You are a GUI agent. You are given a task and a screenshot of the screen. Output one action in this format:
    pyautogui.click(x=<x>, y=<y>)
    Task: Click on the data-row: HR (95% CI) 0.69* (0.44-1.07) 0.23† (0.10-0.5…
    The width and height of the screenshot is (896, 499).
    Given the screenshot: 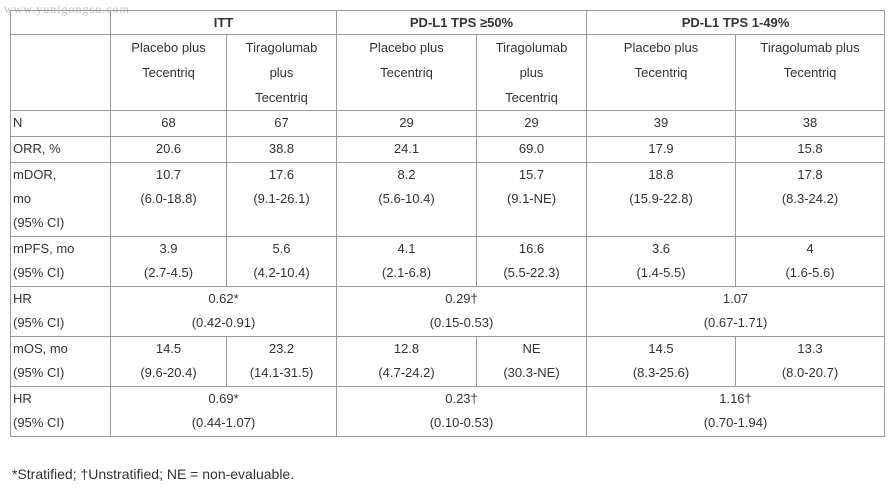 What is the action you would take?
    pyautogui.click(x=448, y=411)
    